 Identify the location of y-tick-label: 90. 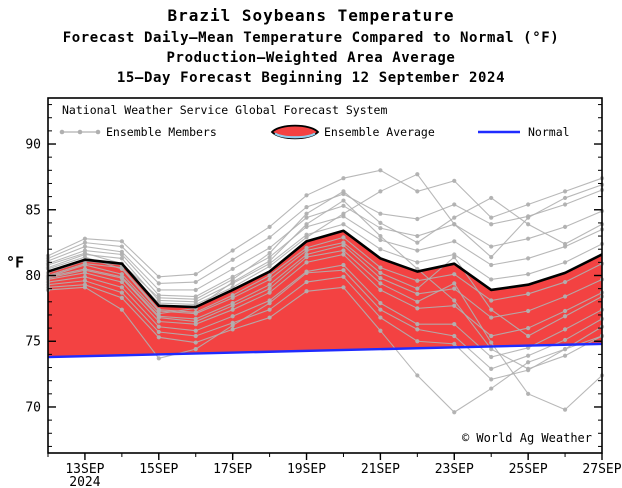
(33, 145).